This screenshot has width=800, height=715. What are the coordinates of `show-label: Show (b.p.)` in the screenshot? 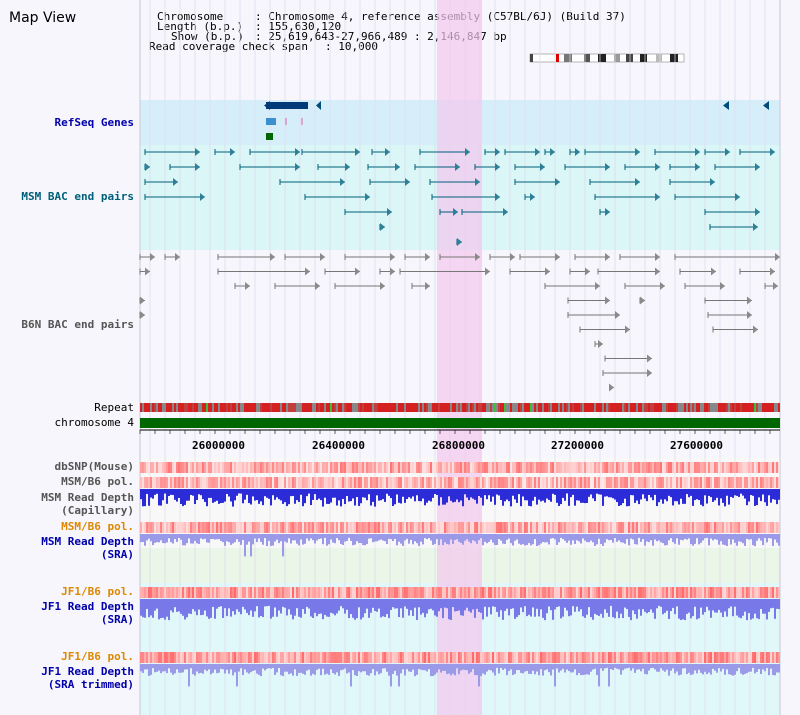 It's located at (207, 36).